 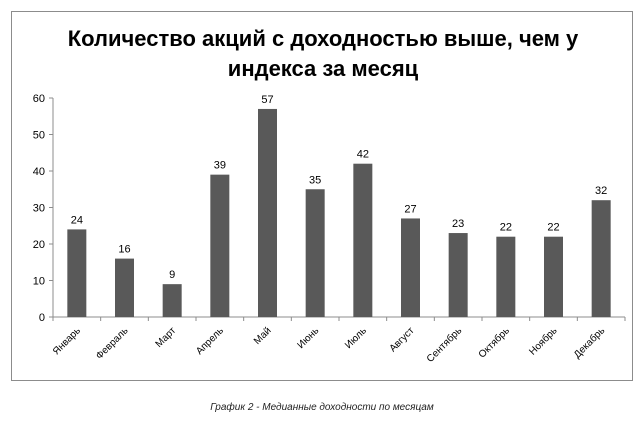 What do you see at coordinates (39, 136) in the screenshot?
I see `y-tick-label: 50` at bounding box center [39, 136].